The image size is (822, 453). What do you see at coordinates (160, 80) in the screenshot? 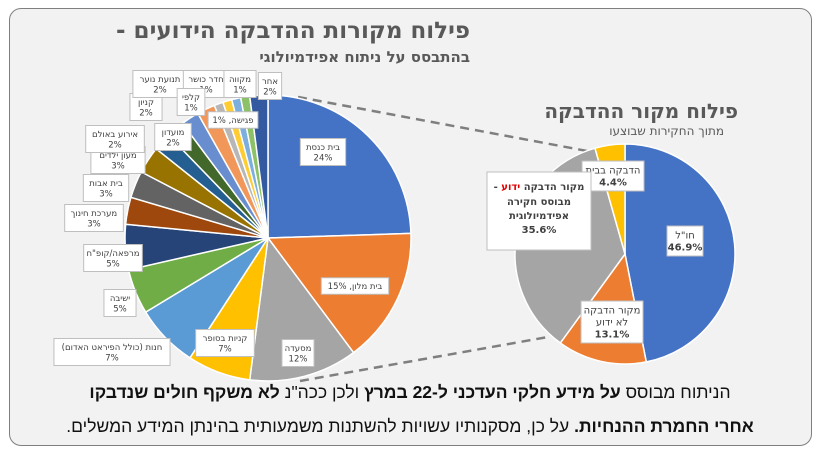
I see `label-text: תנועת נוער` at bounding box center [160, 80].